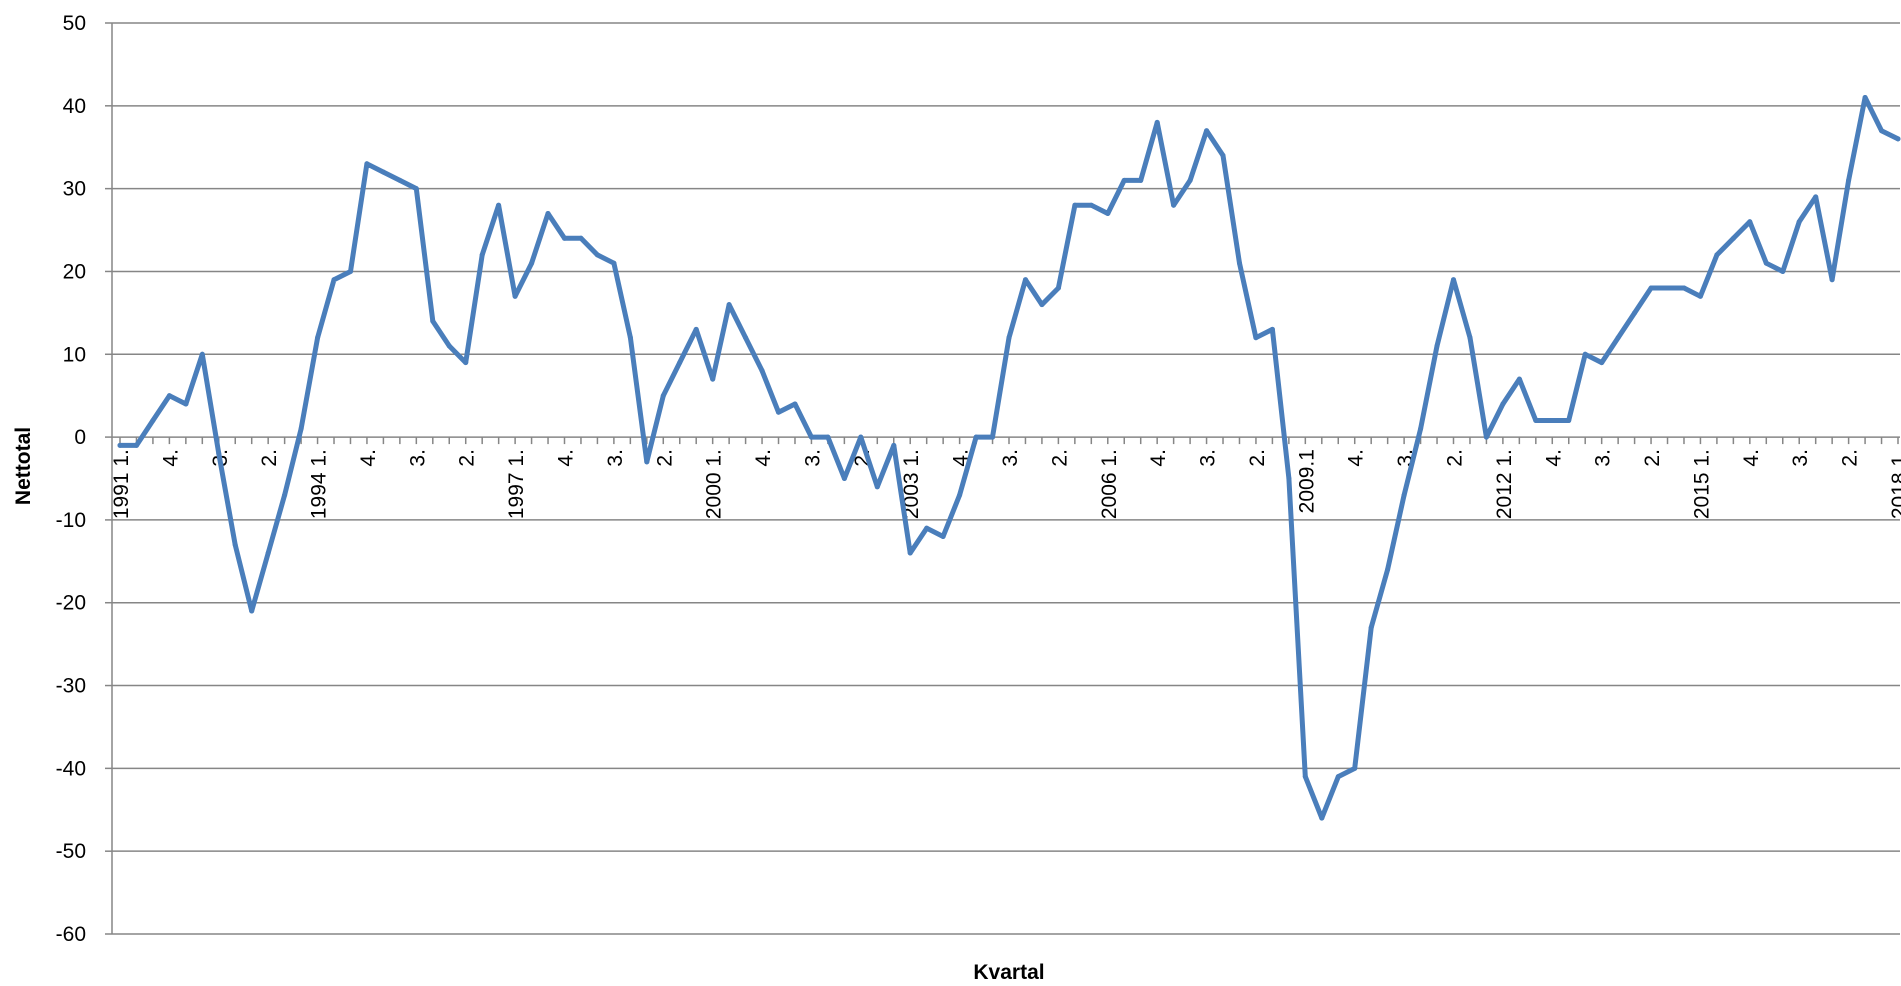 This screenshot has width=1901, height=986. Describe the element at coordinates (74, 189) in the screenshot. I see `y-tick-label: 30` at that location.